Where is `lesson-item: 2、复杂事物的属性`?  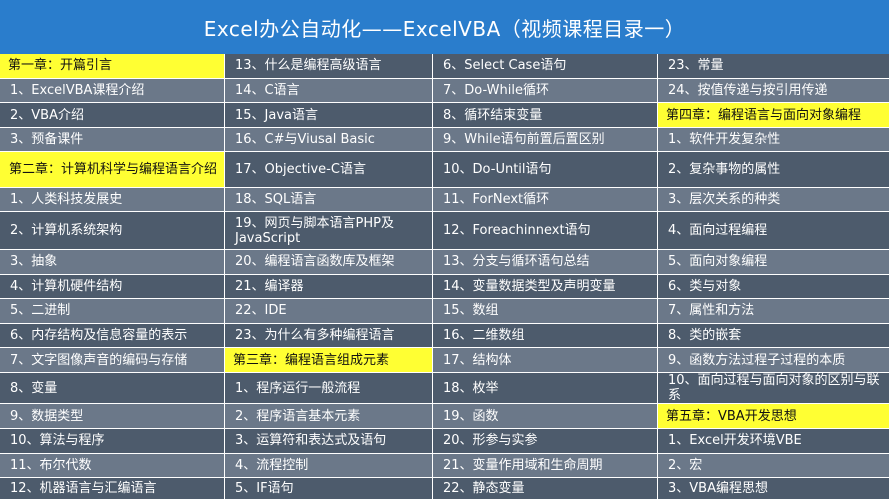 lesson-item: 2、复杂事物的属性 is located at coordinates (773, 170).